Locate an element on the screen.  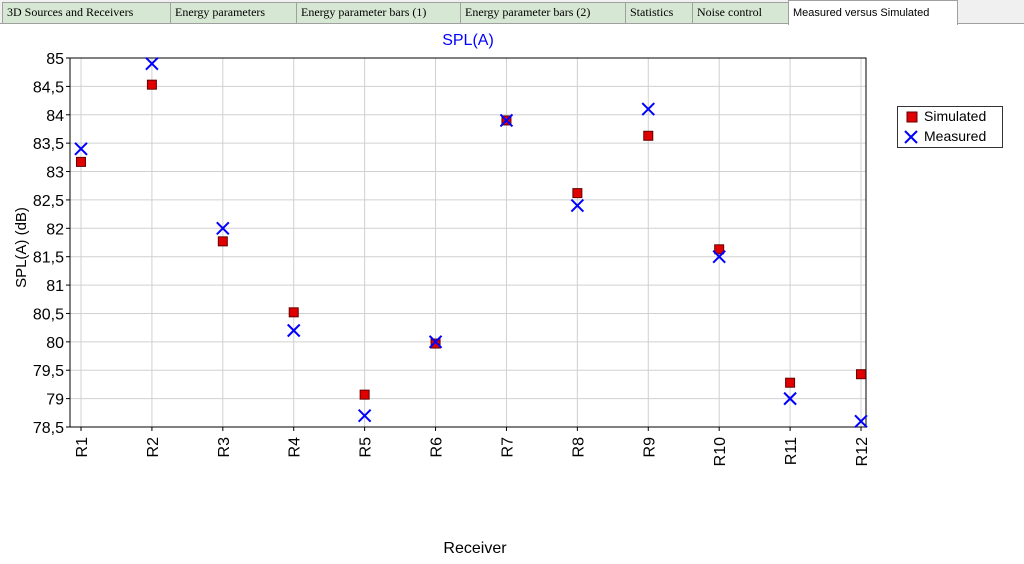
y-tick-label: 78,5 is located at coordinates (48, 428).